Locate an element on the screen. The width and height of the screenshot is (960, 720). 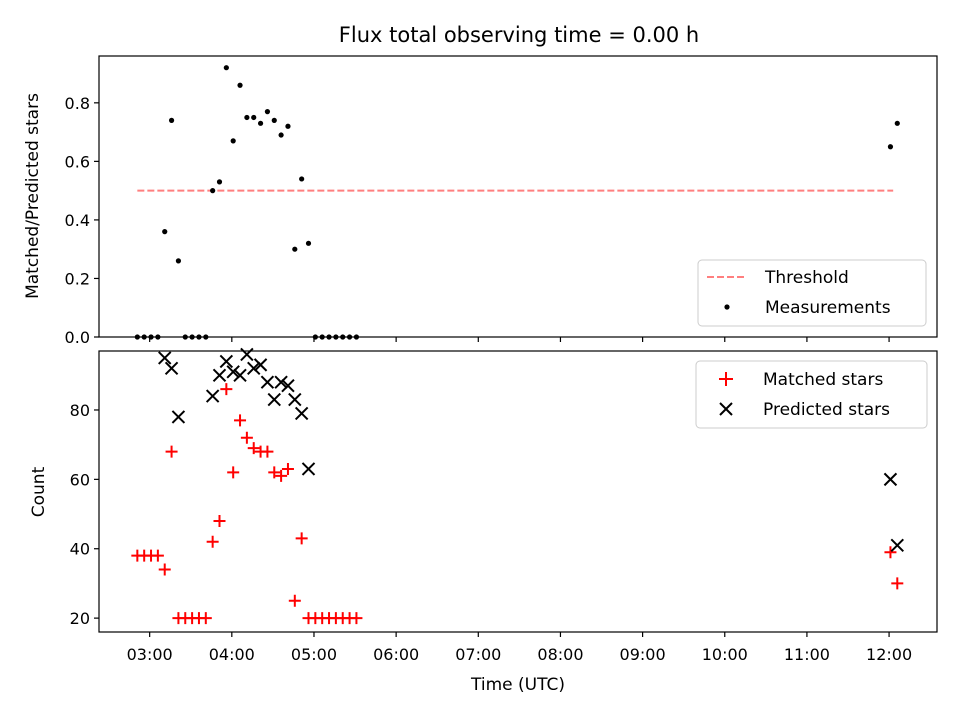
top-x-ticks is located at coordinates (519, 339).